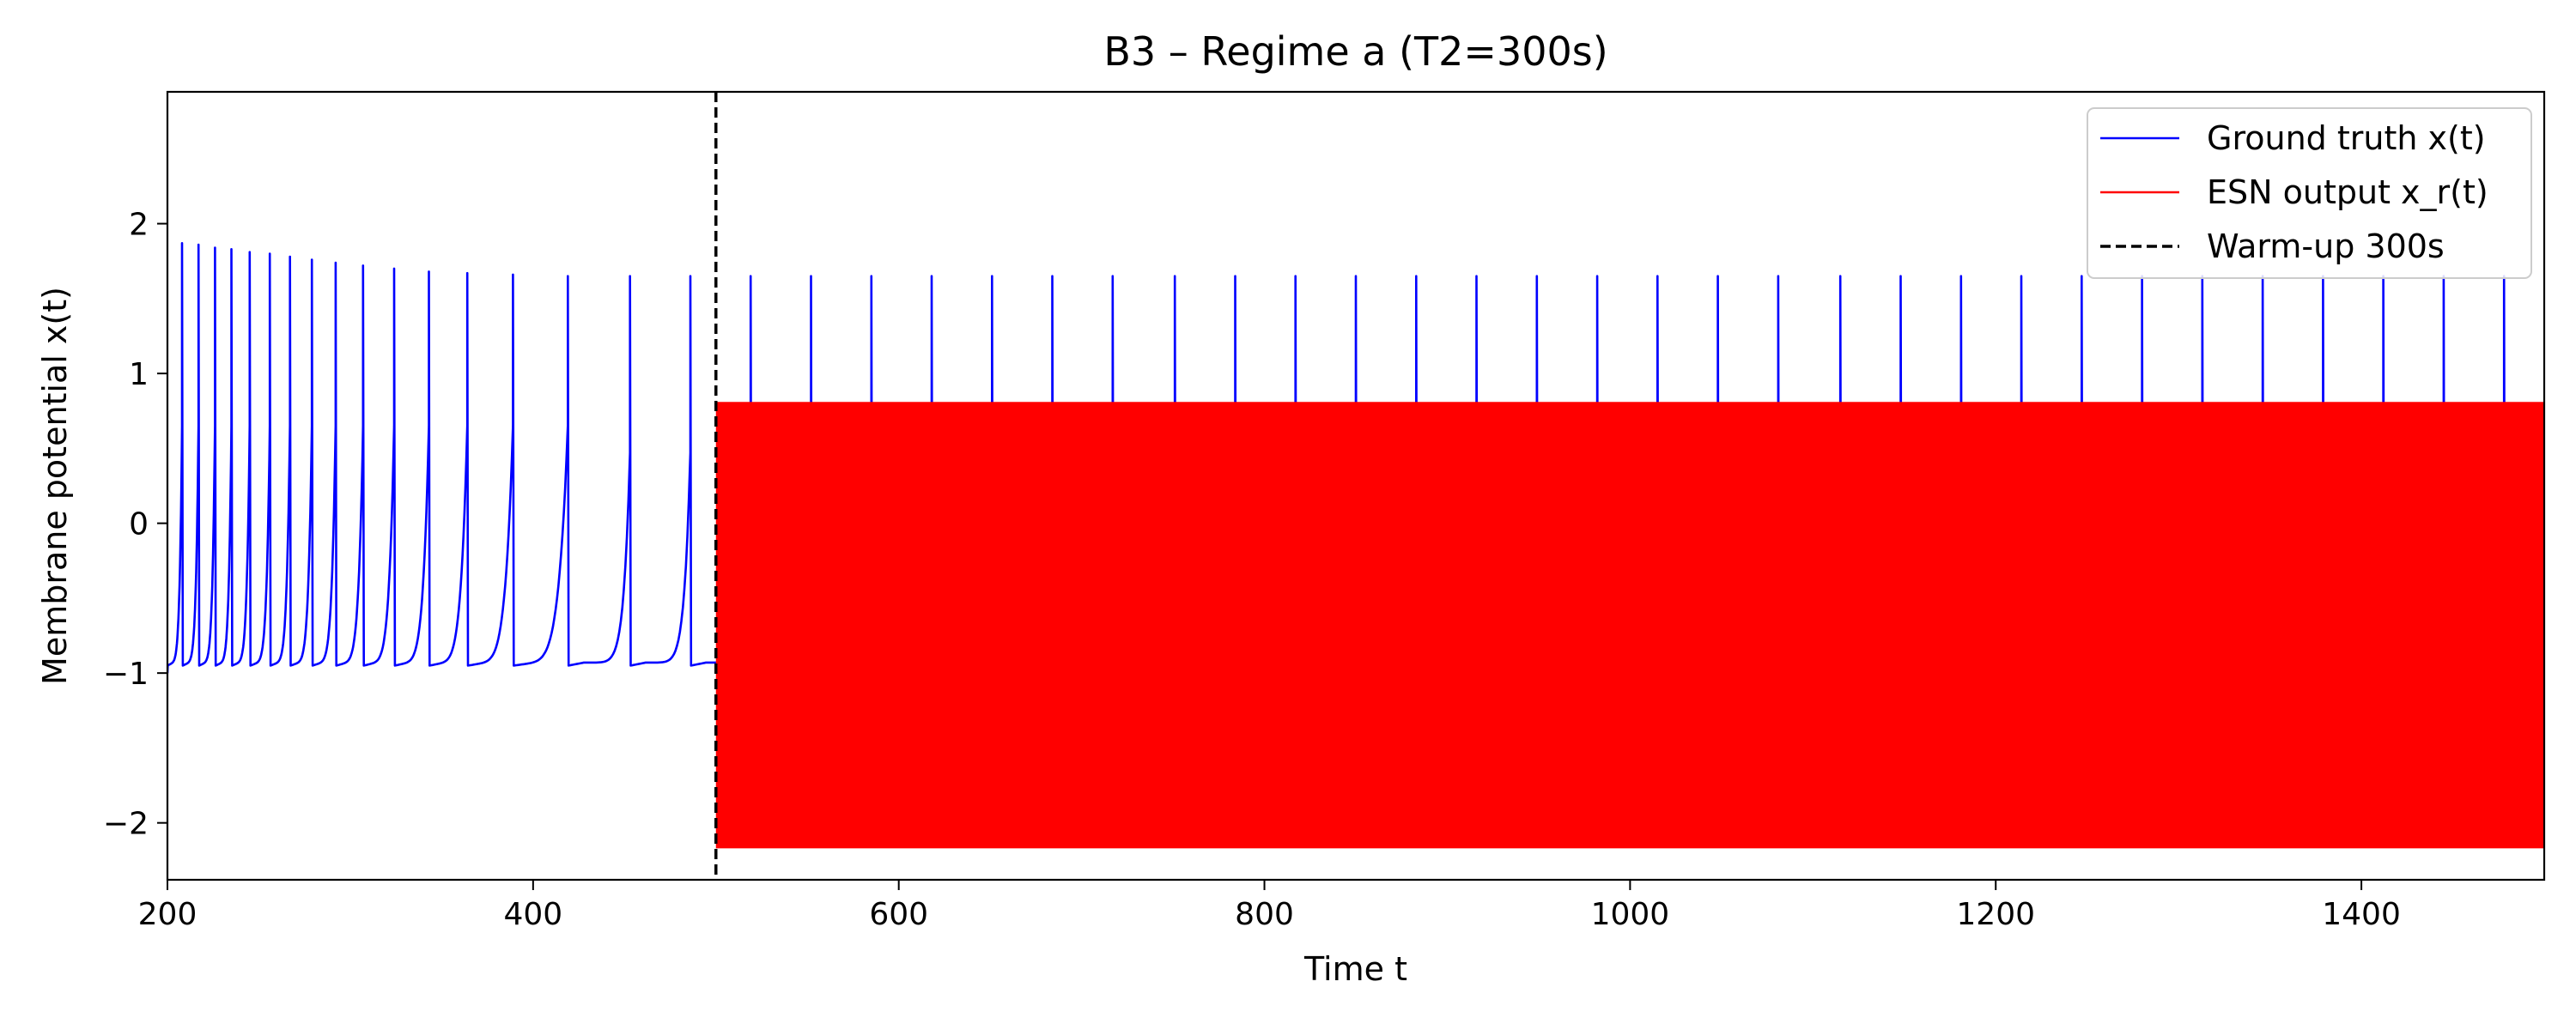 This screenshot has height=1030, width=2576. Describe the element at coordinates (167, 914) in the screenshot. I see `x-tick-label: 200` at that location.